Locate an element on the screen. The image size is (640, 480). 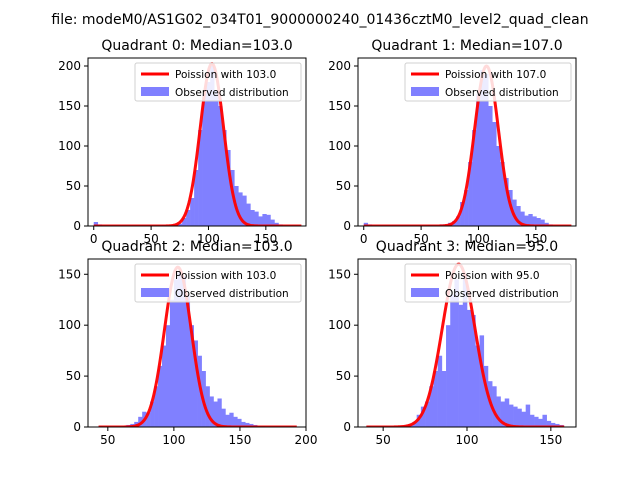
x-tick-label: 200 is located at coordinates (306, 440).